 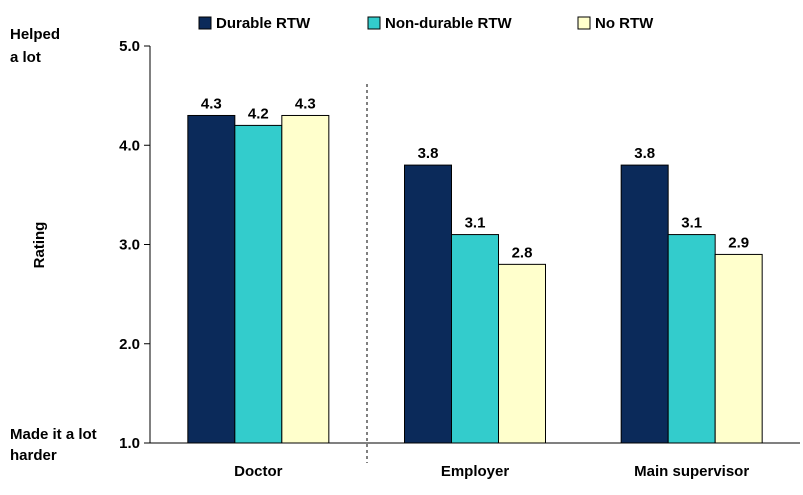 What do you see at coordinates (53, 434) in the screenshot?
I see `y-bottom-anchor-line1: Made it a lot` at bounding box center [53, 434].